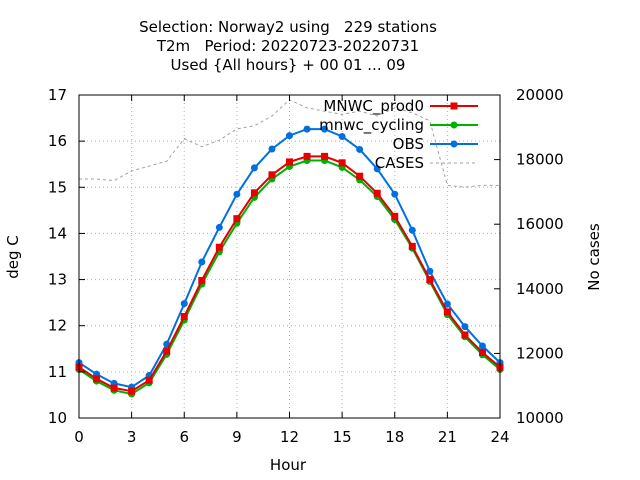 The height and width of the screenshot is (480, 640). Describe the element at coordinates (373, 106) in the screenshot. I see `legend-label-mnwc-prod0: MNWC_prod0` at that location.